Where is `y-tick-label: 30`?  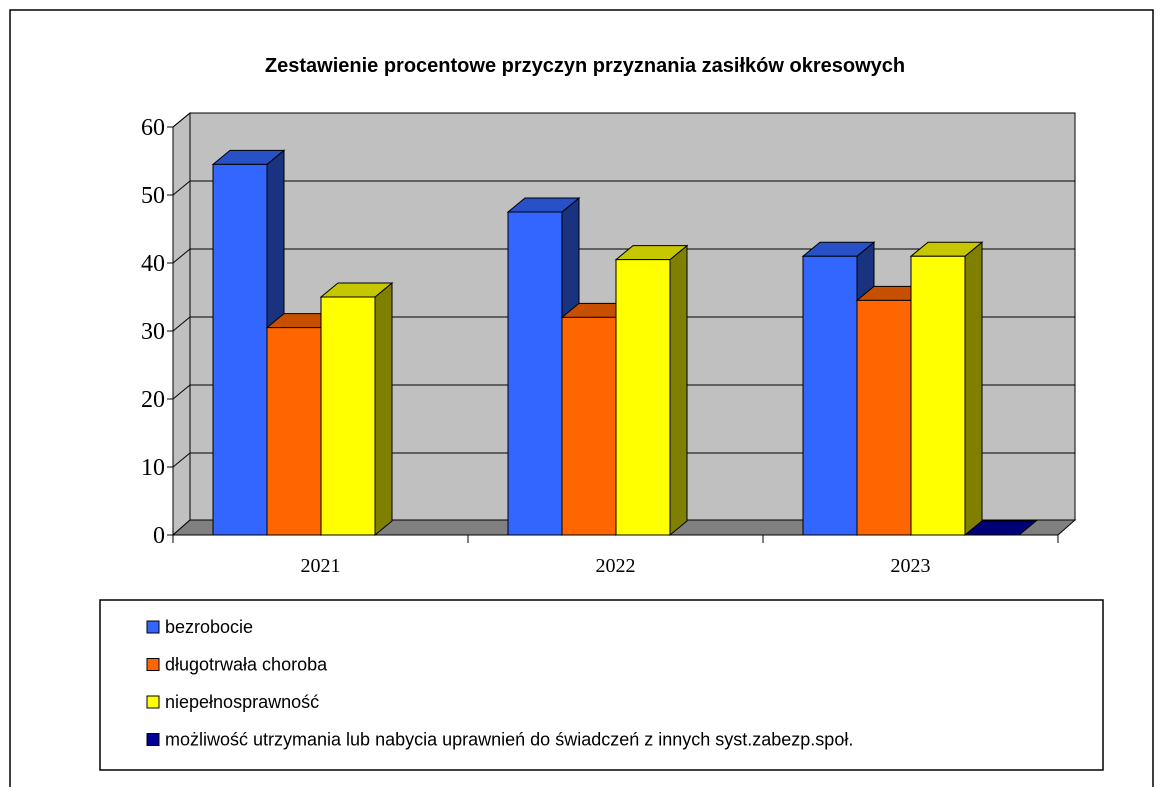
y-tick-label: 30 is located at coordinates (153, 332).